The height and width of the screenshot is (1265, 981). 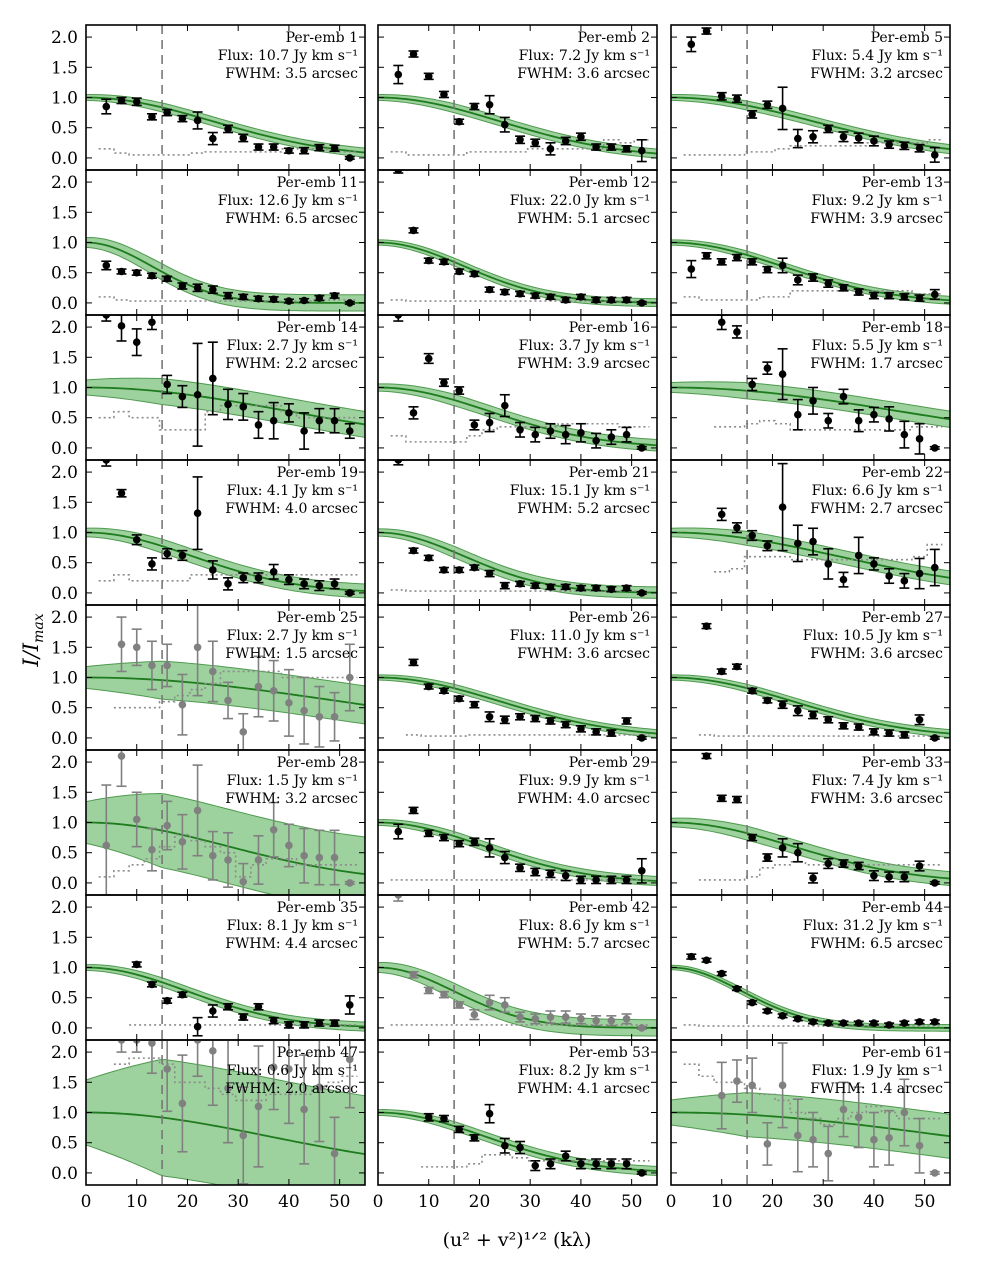 What do you see at coordinates (773, 1202) in the screenshot?
I see `x-tick-label: 20` at bounding box center [773, 1202].